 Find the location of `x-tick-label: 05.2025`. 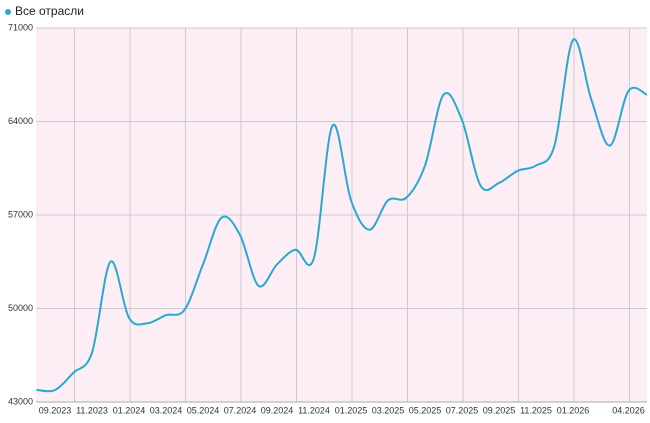

x-tick-label: 05.2025 is located at coordinates (425, 410).